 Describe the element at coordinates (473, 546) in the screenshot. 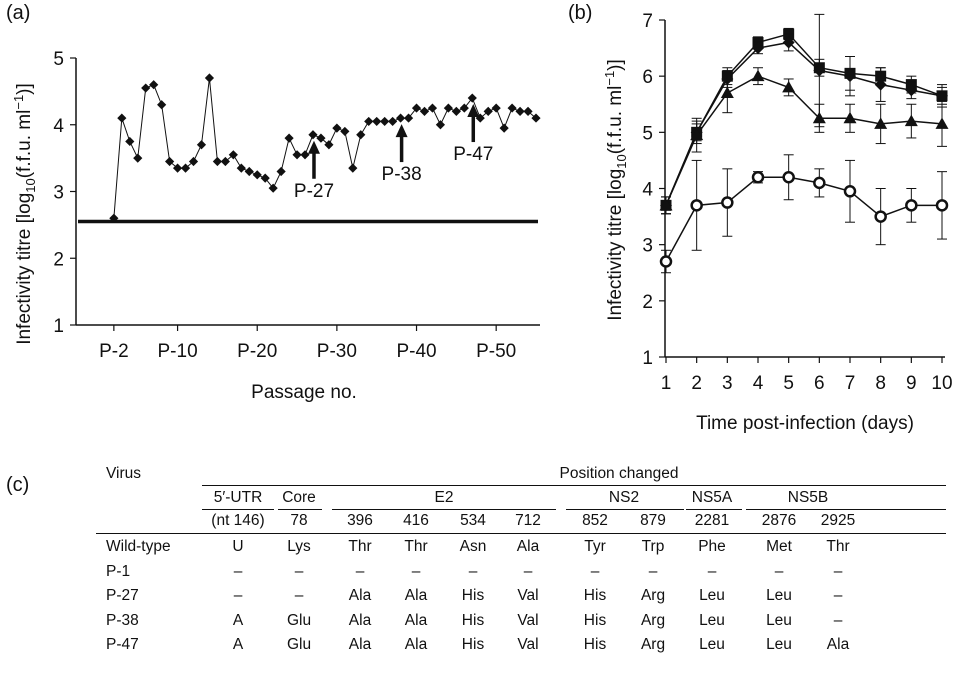

I see `table-cell: Asn` at that location.